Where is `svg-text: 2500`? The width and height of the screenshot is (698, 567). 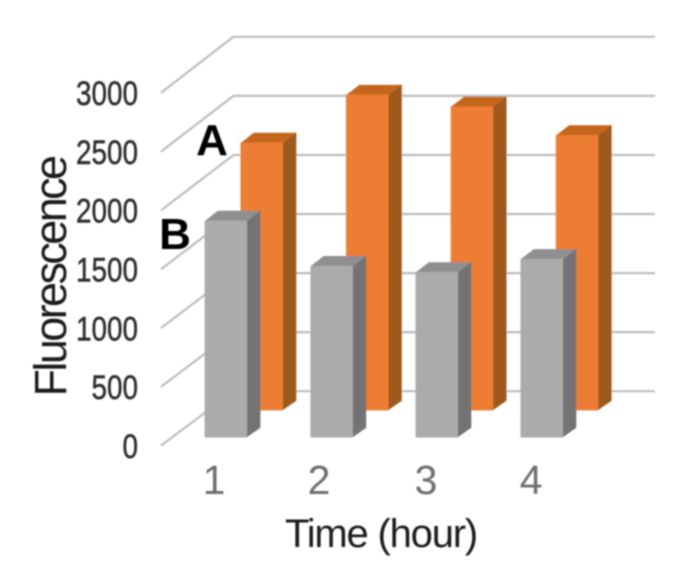 svg-text: 2500 is located at coordinates (107, 152).